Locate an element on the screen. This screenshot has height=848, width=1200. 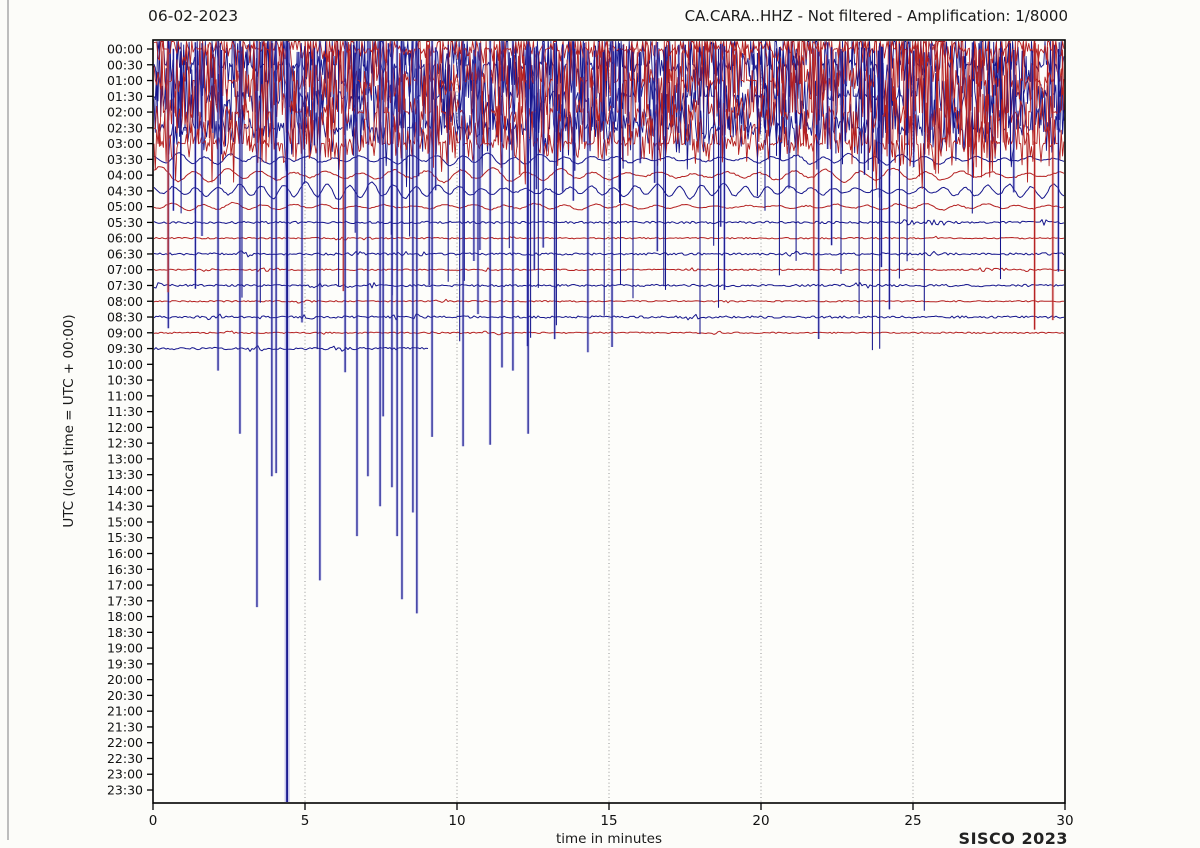
y-tick-label: 01:00 is located at coordinates (125, 80).